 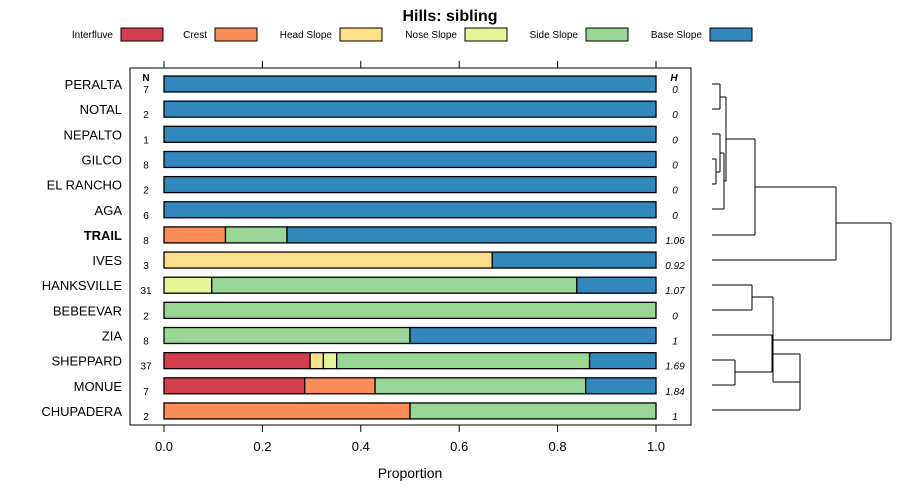 What do you see at coordinates (87, 310) in the screenshot?
I see `row-label: BEBEEVAR` at bounding box center [87, 310].